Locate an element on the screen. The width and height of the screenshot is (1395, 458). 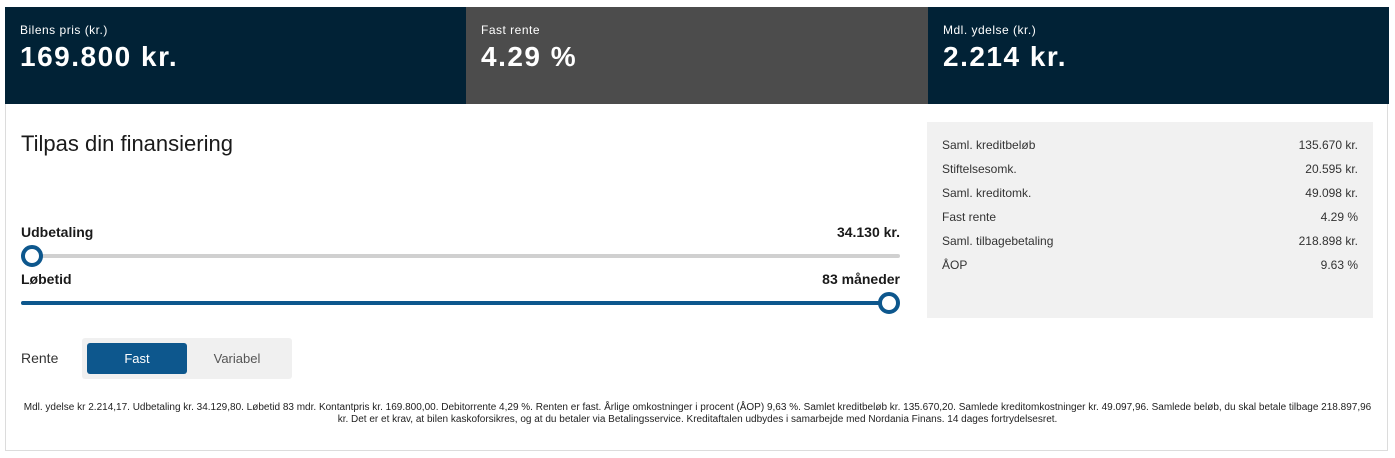
summary-row: Saml. kreditomk. 49.098 kr. is located at coordinates (1150, 193).